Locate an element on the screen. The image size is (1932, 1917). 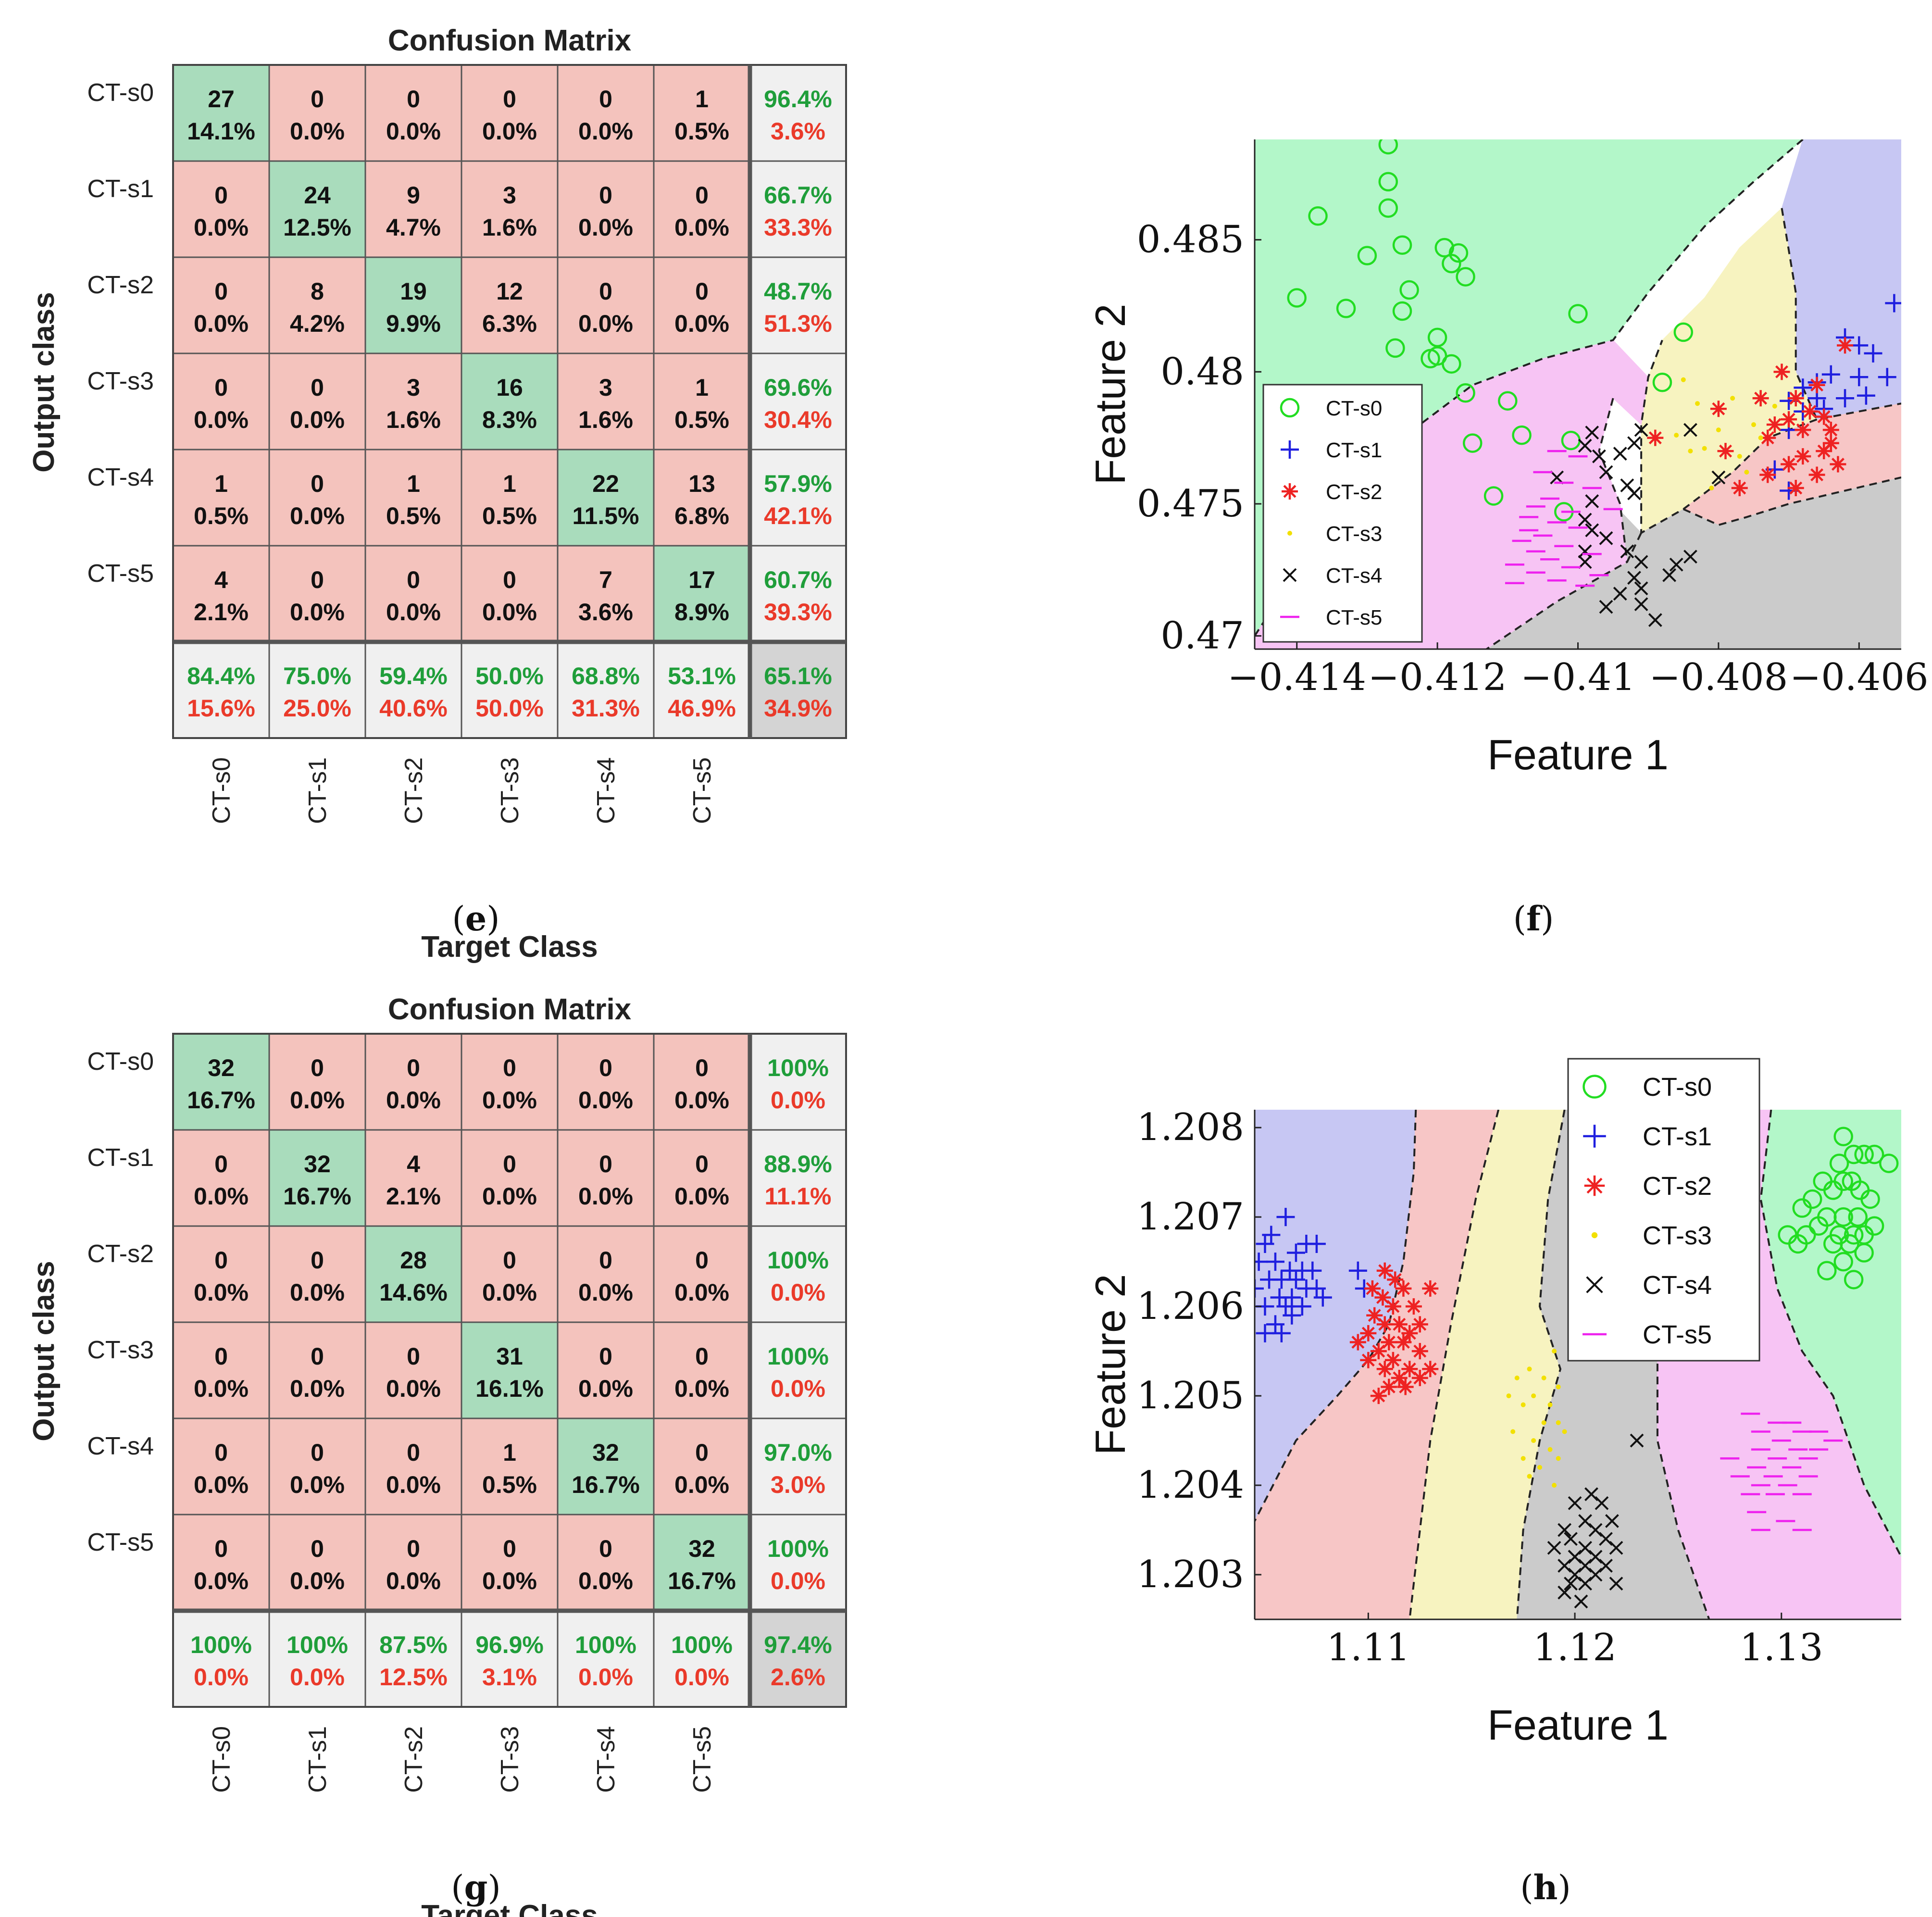
cm-error: 40.6% is located at coordinates (414, 708).